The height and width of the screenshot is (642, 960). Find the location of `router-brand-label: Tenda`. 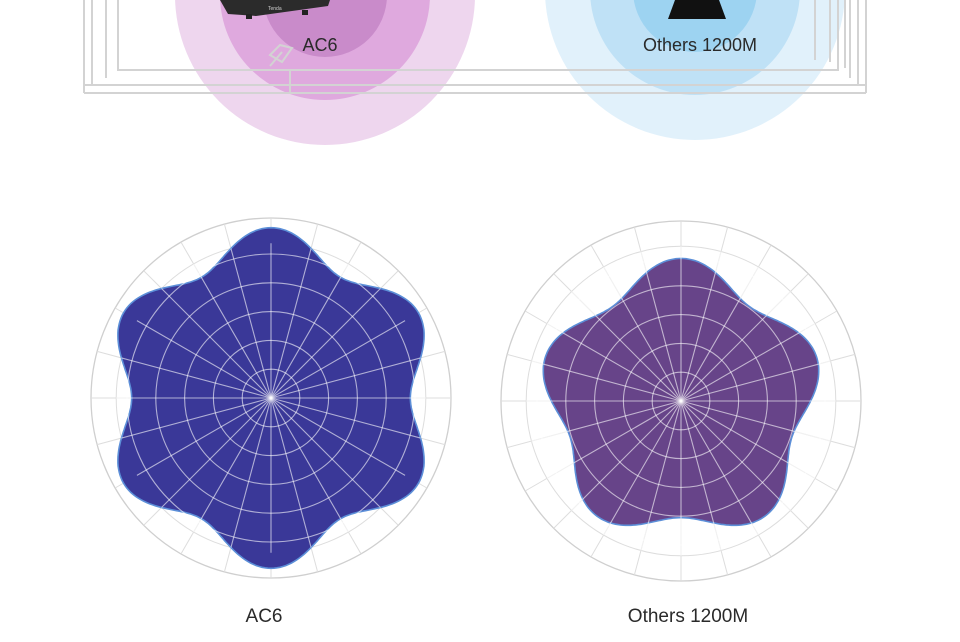

router-brand-label: Tenda is located at coordinates (275, 9).